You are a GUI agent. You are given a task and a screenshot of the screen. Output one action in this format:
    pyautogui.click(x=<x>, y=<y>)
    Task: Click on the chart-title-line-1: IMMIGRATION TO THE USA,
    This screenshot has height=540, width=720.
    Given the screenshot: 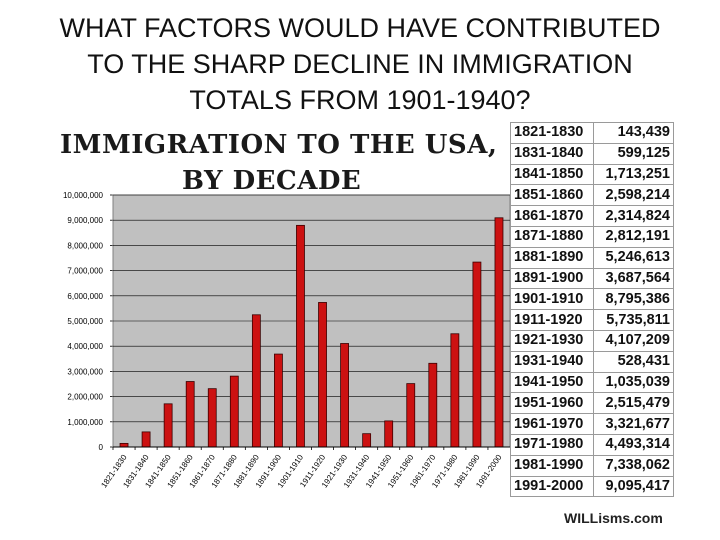 What is the action you would take?
    pyautogui.click(x=279, y=145)
    